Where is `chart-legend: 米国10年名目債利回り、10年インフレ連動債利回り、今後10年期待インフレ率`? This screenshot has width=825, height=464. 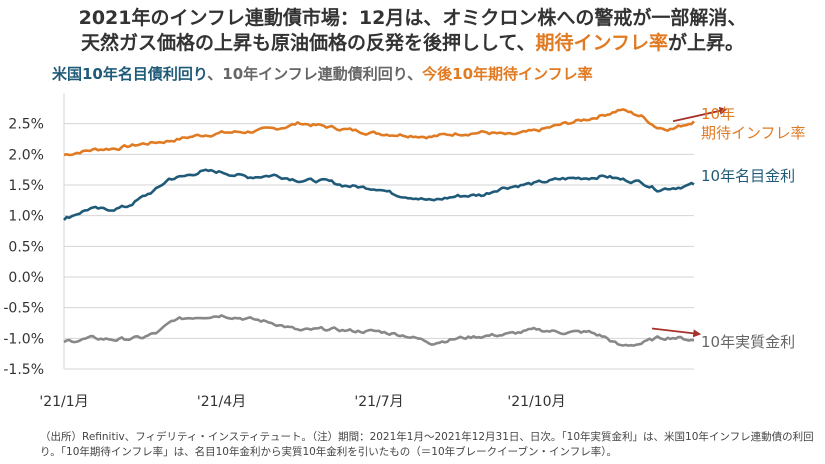
chart-legend: 米国10年名目債利回り、10年インフレ連動債利回り、今後10年期待インフレ率 is located at coordinates (322, 73).